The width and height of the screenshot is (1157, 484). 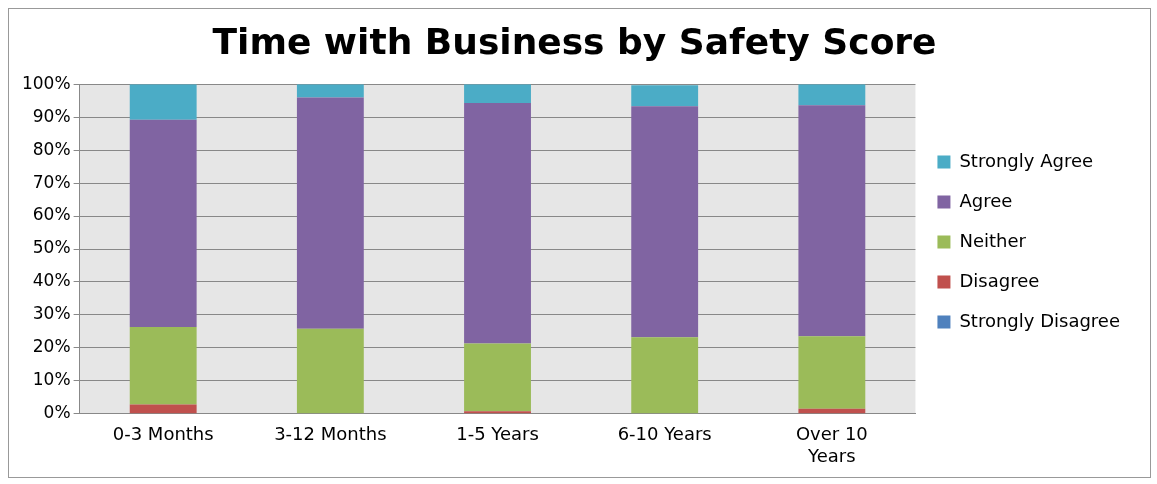 I want to click on x-tick-label: 6-10 Years, so click(x=664, y=434).